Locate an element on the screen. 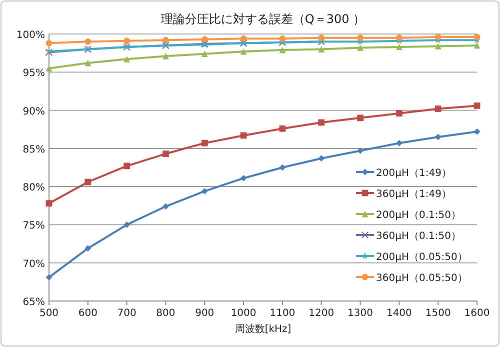 The height and width of the screenshot is (347, 500). legend-label: 200μH（0.1:50） is located at coordinates (418, 215).